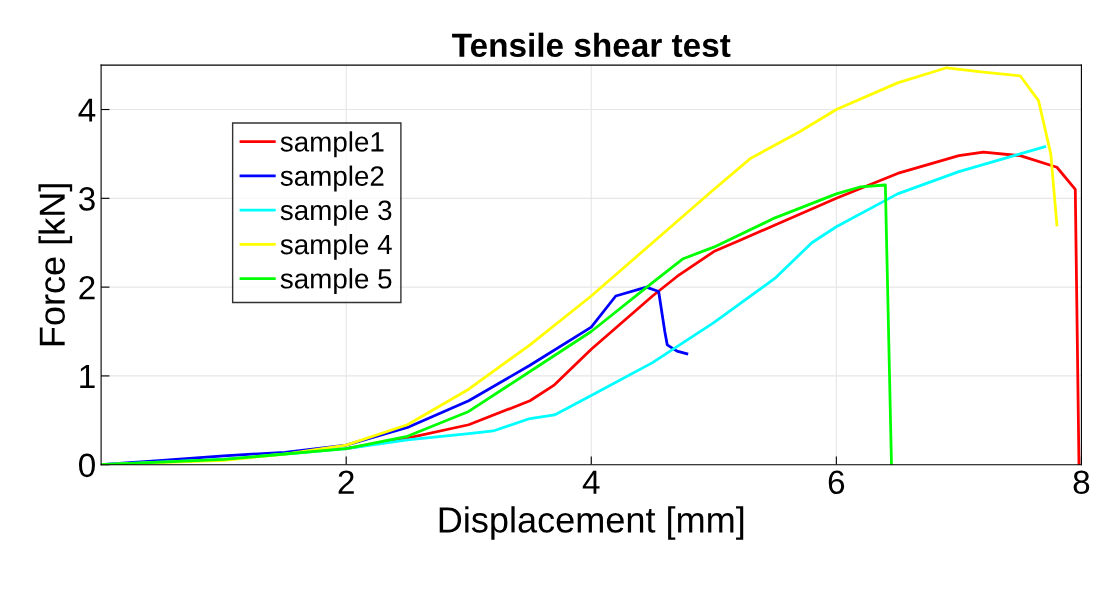 Image resolution: width=1099 pixels, height=592 pixels. What do you see at coordinates (336, 281) in the screenshot?
I see `legend-label: sample 5` at bounding box center [336, 281].